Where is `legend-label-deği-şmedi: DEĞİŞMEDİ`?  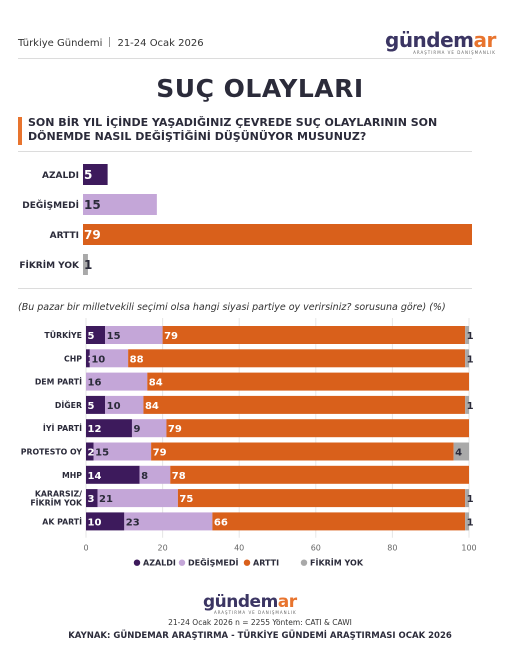 legend-label-deği-şmedi: DEĞİŞMEDİ is located at coordinates (213, 562).